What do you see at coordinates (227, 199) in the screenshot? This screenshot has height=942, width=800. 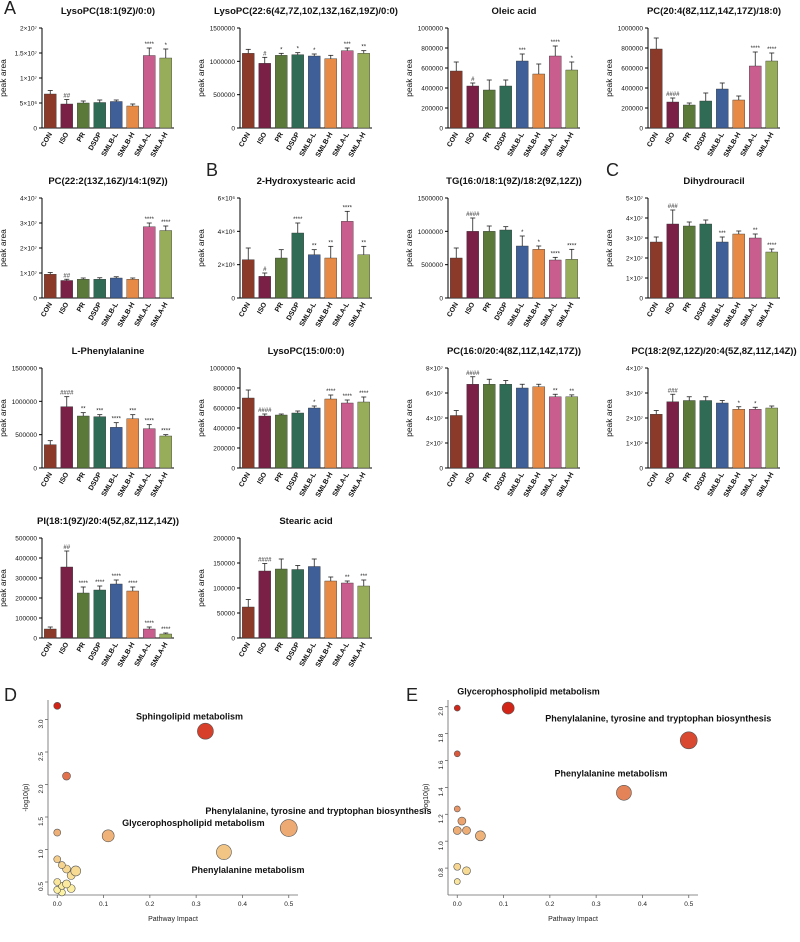 I see `y-tick-label: 6×10⁶` at bounding box center [227, 199].